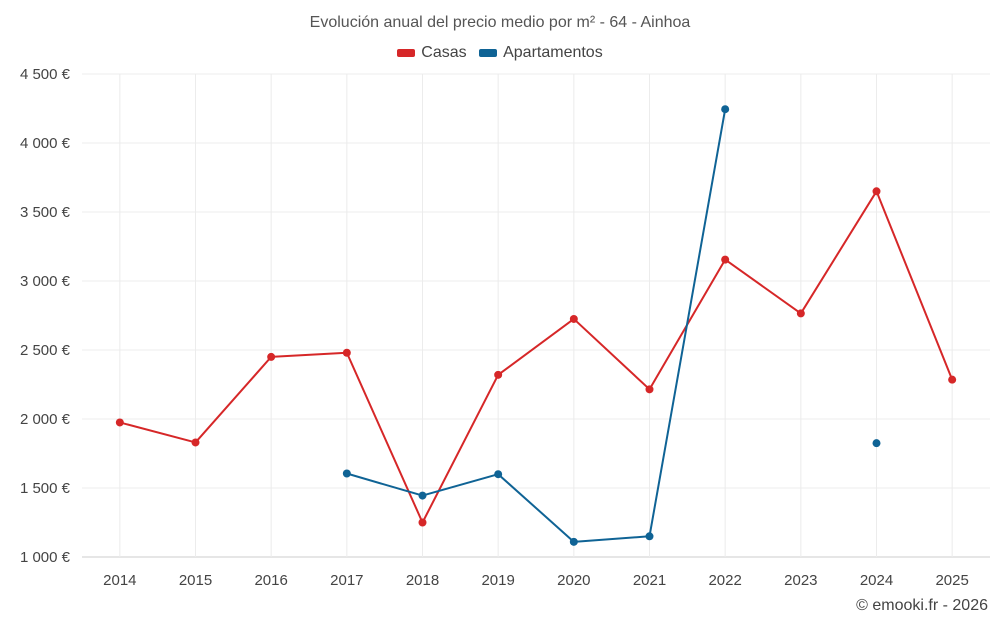  What do you see at coordinates (649, 580) in the screenshot?
I see `x-tick-label: 2021` at bounding box center [649, 580].